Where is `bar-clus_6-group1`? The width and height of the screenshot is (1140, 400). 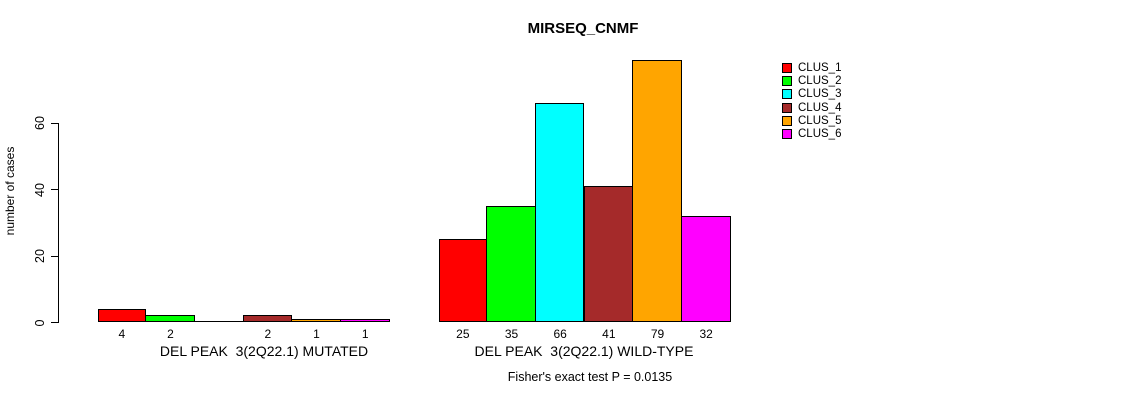 bar-clus_6-group1 is located at coordinates (364, 320).